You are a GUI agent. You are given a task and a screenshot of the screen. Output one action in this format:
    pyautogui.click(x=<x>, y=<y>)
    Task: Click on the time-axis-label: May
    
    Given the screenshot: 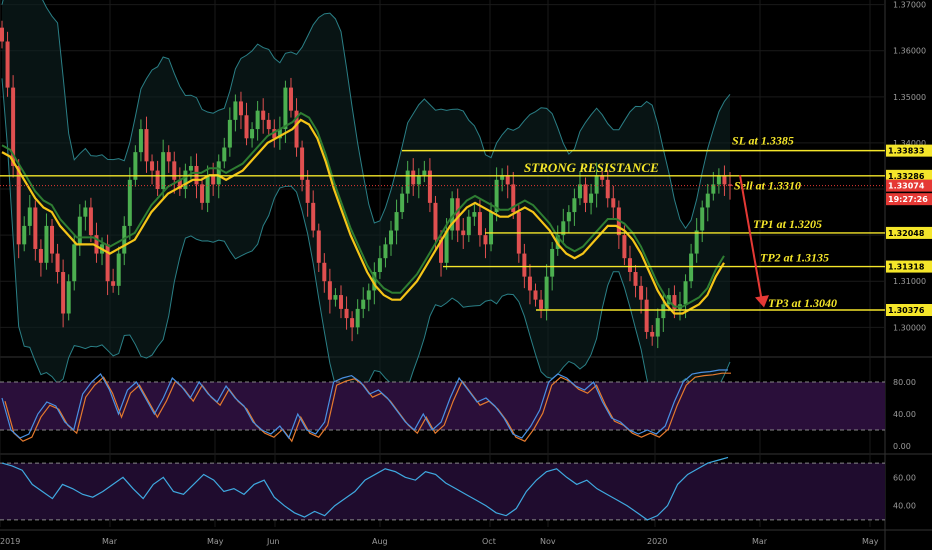 What is the action you would take?
    pyautogui.click(x=215, y=541)
    